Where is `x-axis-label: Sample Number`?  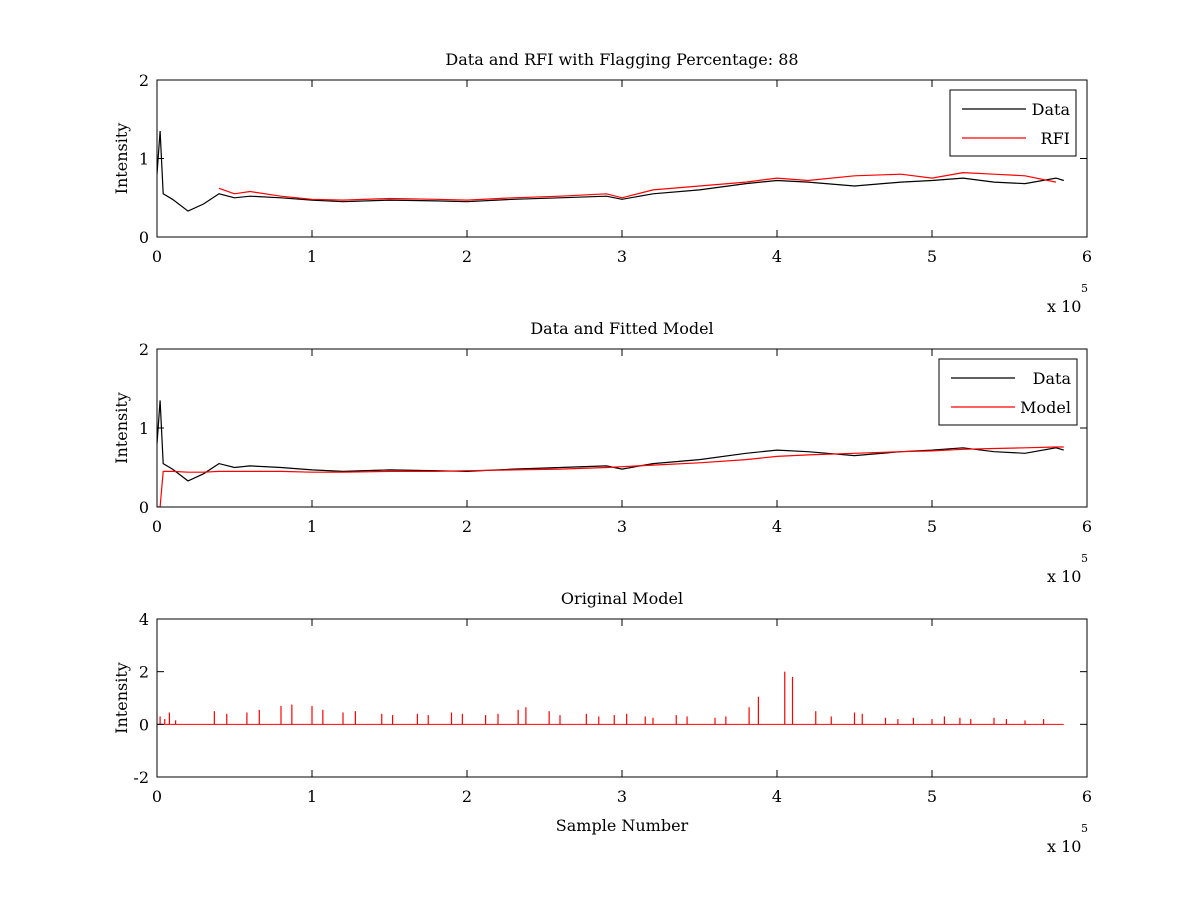
x-axis-label: Sample Number is located at coordinates (622, 825).